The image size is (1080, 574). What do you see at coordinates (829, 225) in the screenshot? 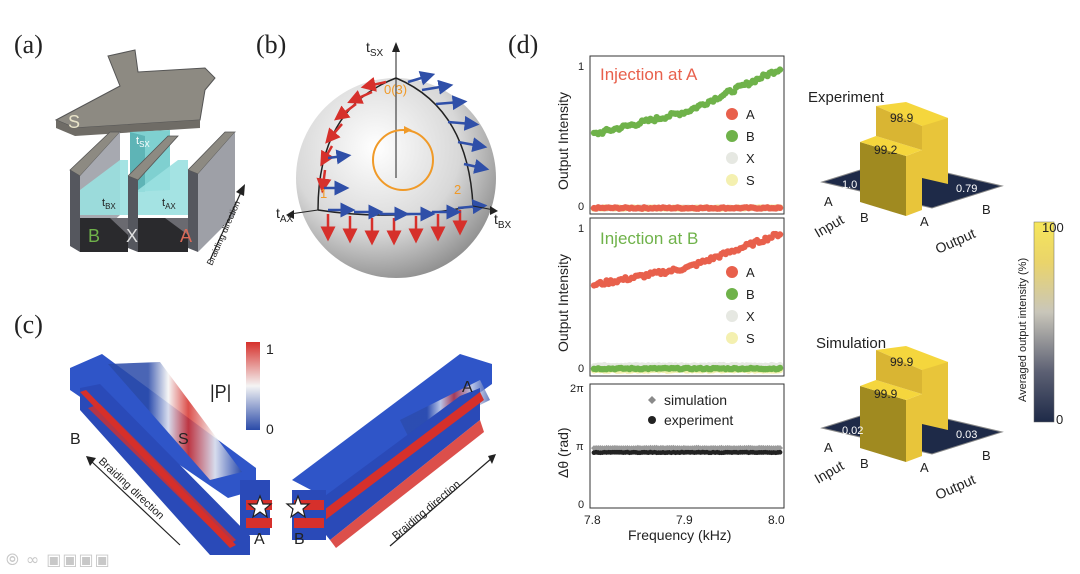
I see `bar-exp-input-label: Input` at bounding box center [829, 225].